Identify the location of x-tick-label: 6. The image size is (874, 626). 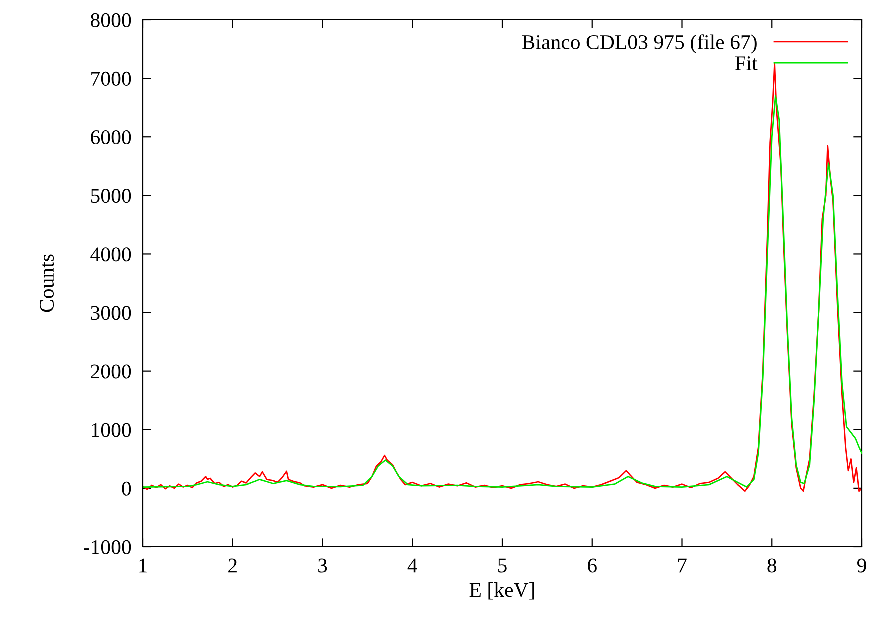
(592, 565).